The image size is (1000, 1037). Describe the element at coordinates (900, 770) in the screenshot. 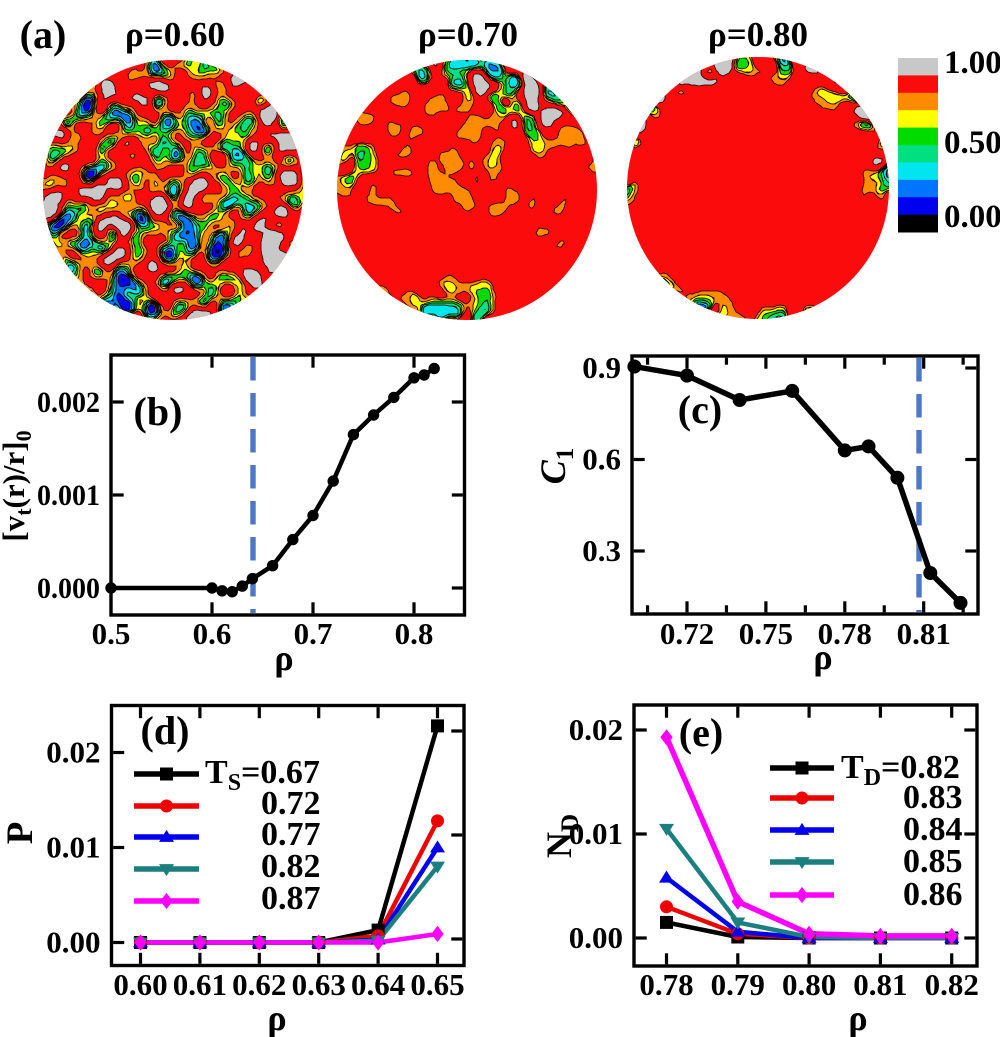

I see `svg-text: TD=0.82` at that location.